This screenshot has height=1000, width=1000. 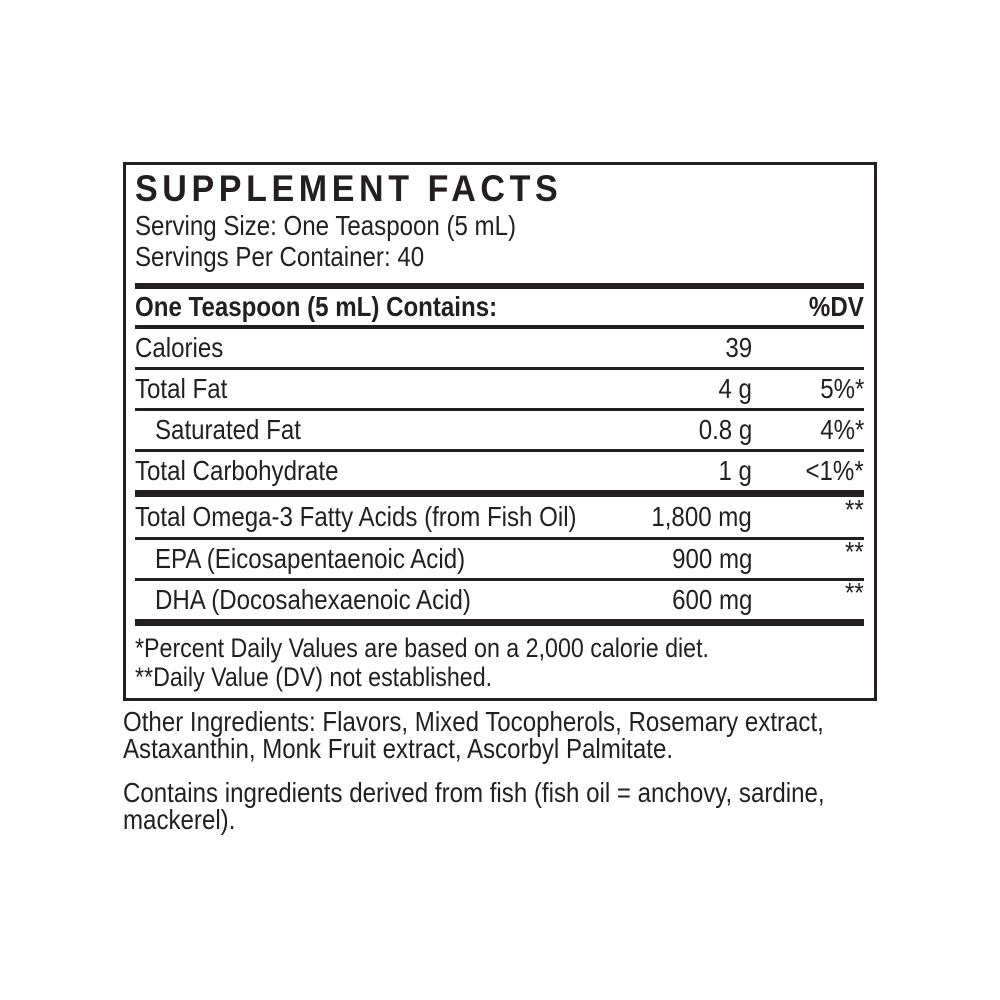 What do you see at coordinates (499, 389) in the screenshot?
I see `table-row-total-fat: Total Fat 4 g 5%*` at bounding box center [499, 389].